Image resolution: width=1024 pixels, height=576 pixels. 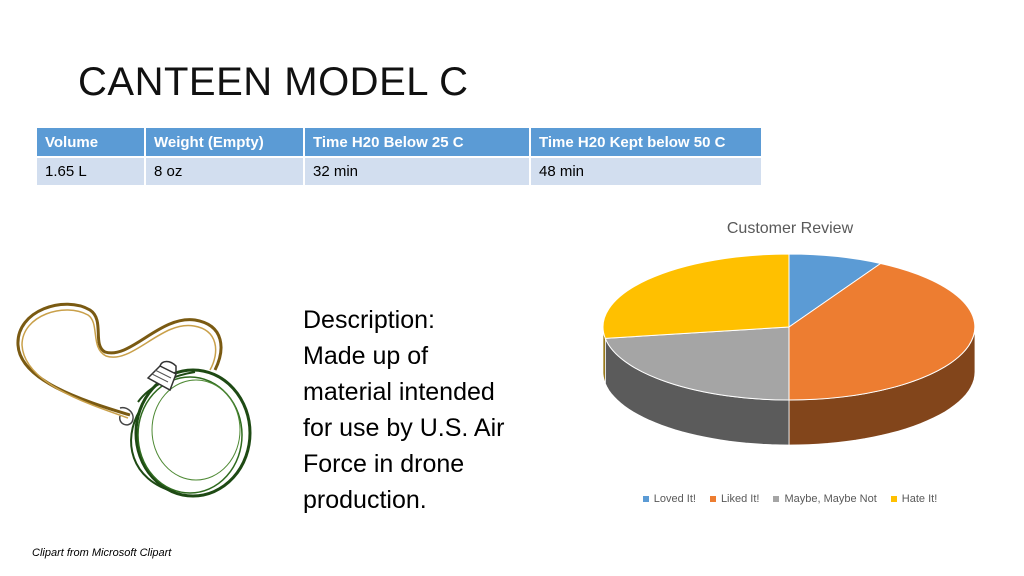 I want to click on cell-weight: 8 oz, so click(x=224, y=171).